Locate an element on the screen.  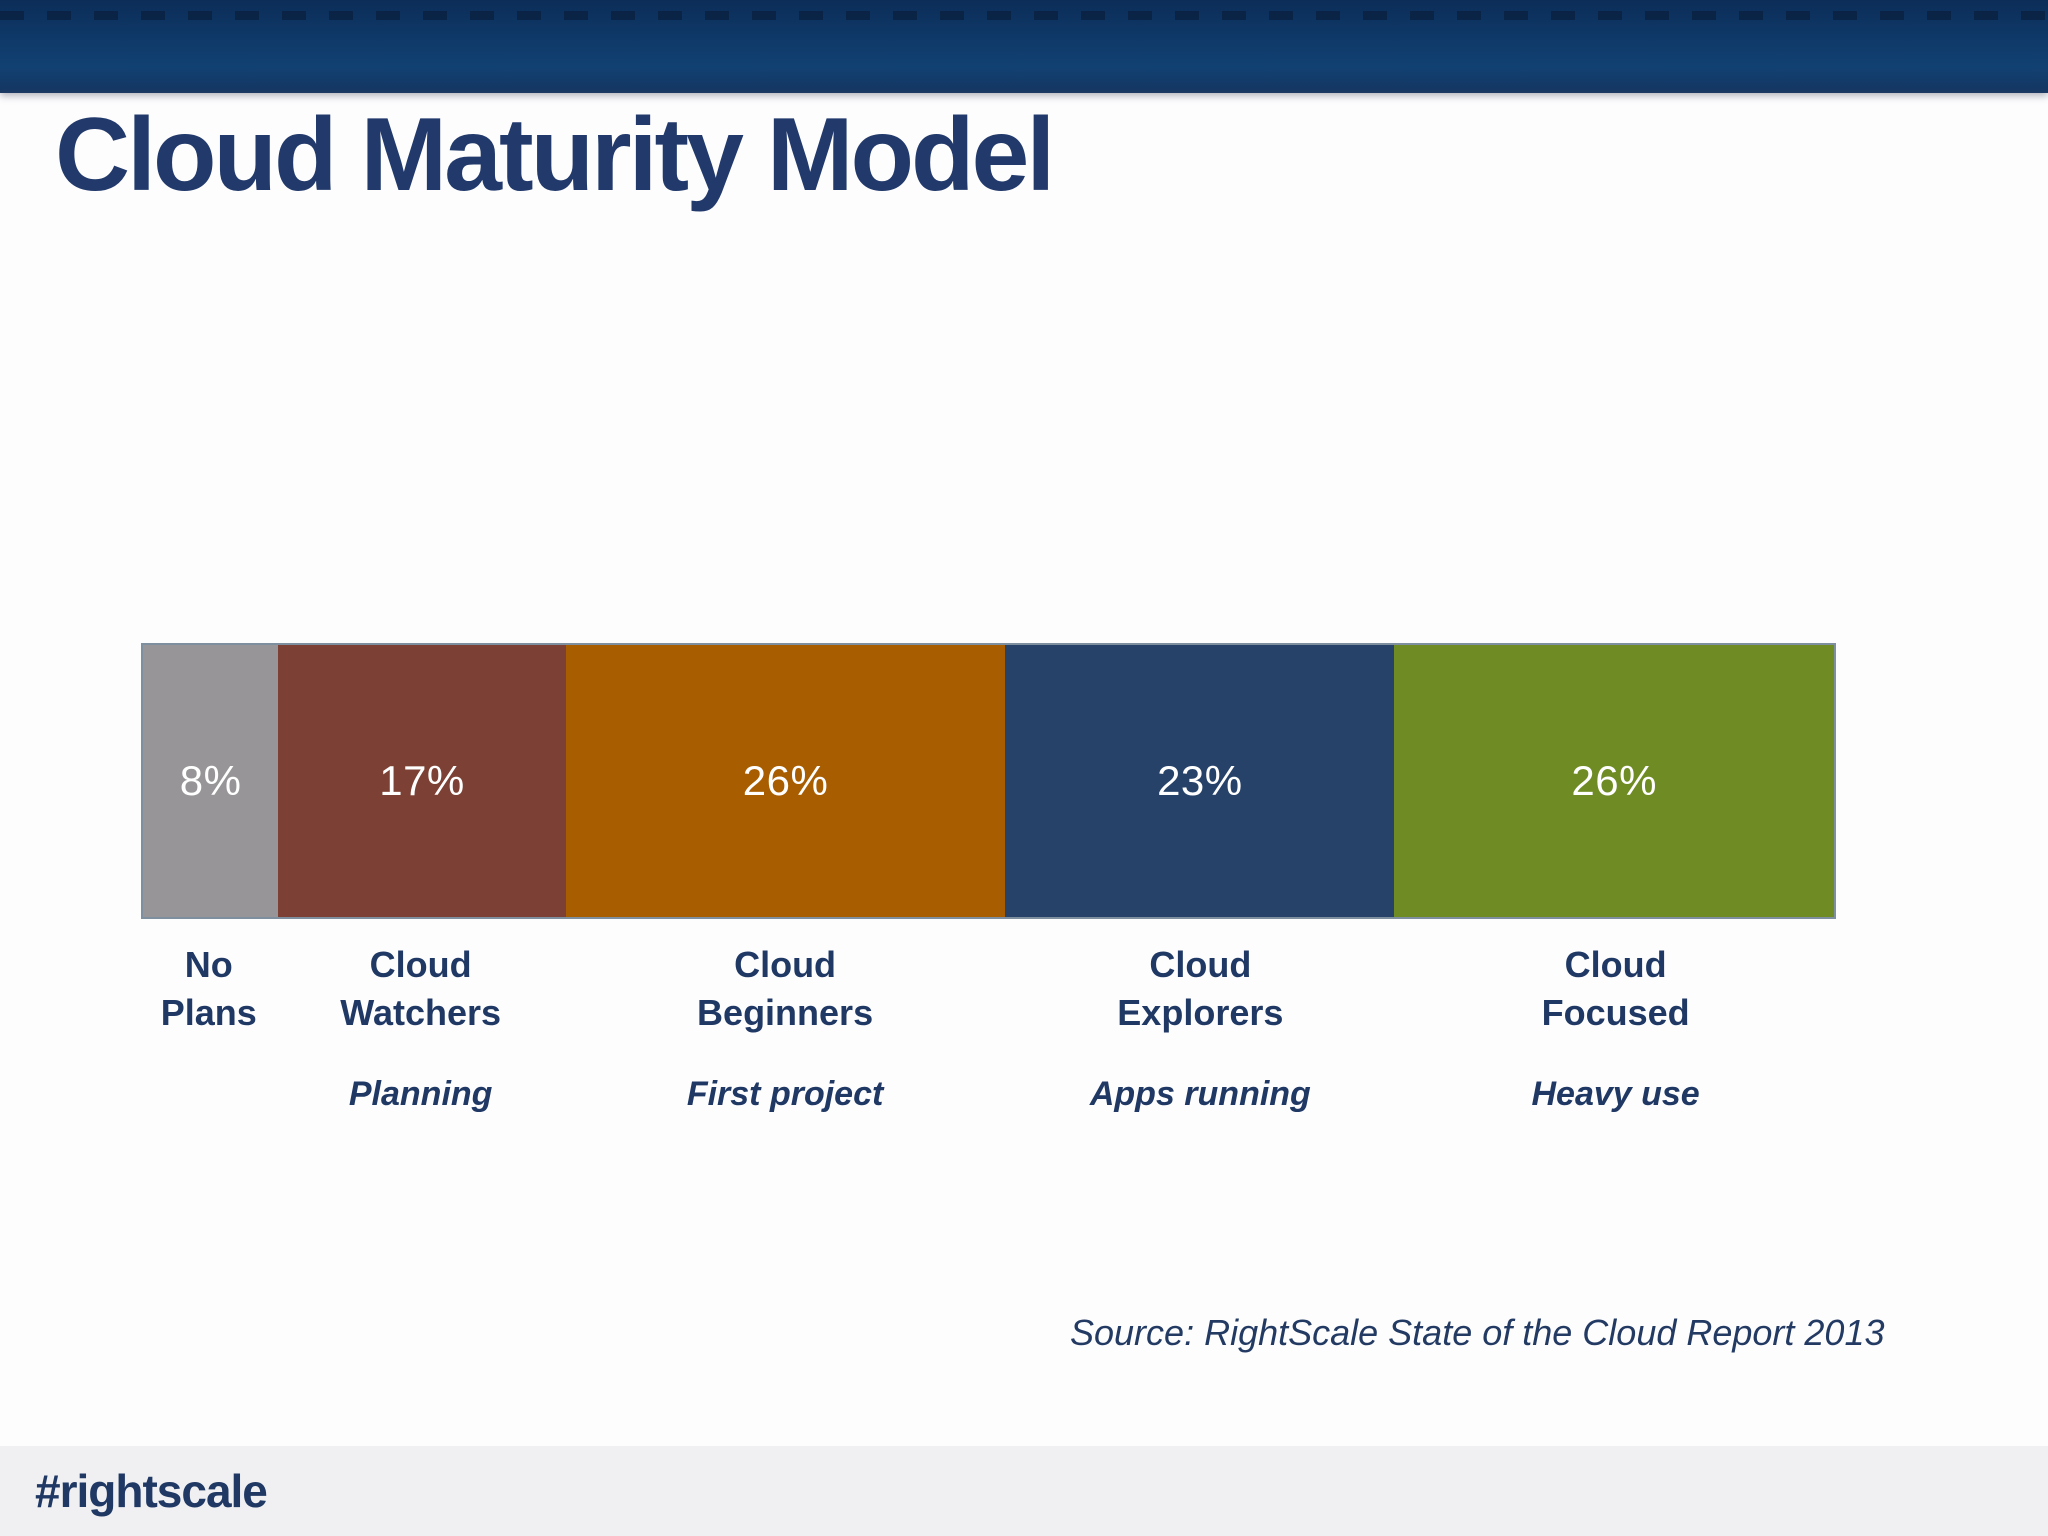
footer-band: #rightscale is located at coordinates (1024, 1491).